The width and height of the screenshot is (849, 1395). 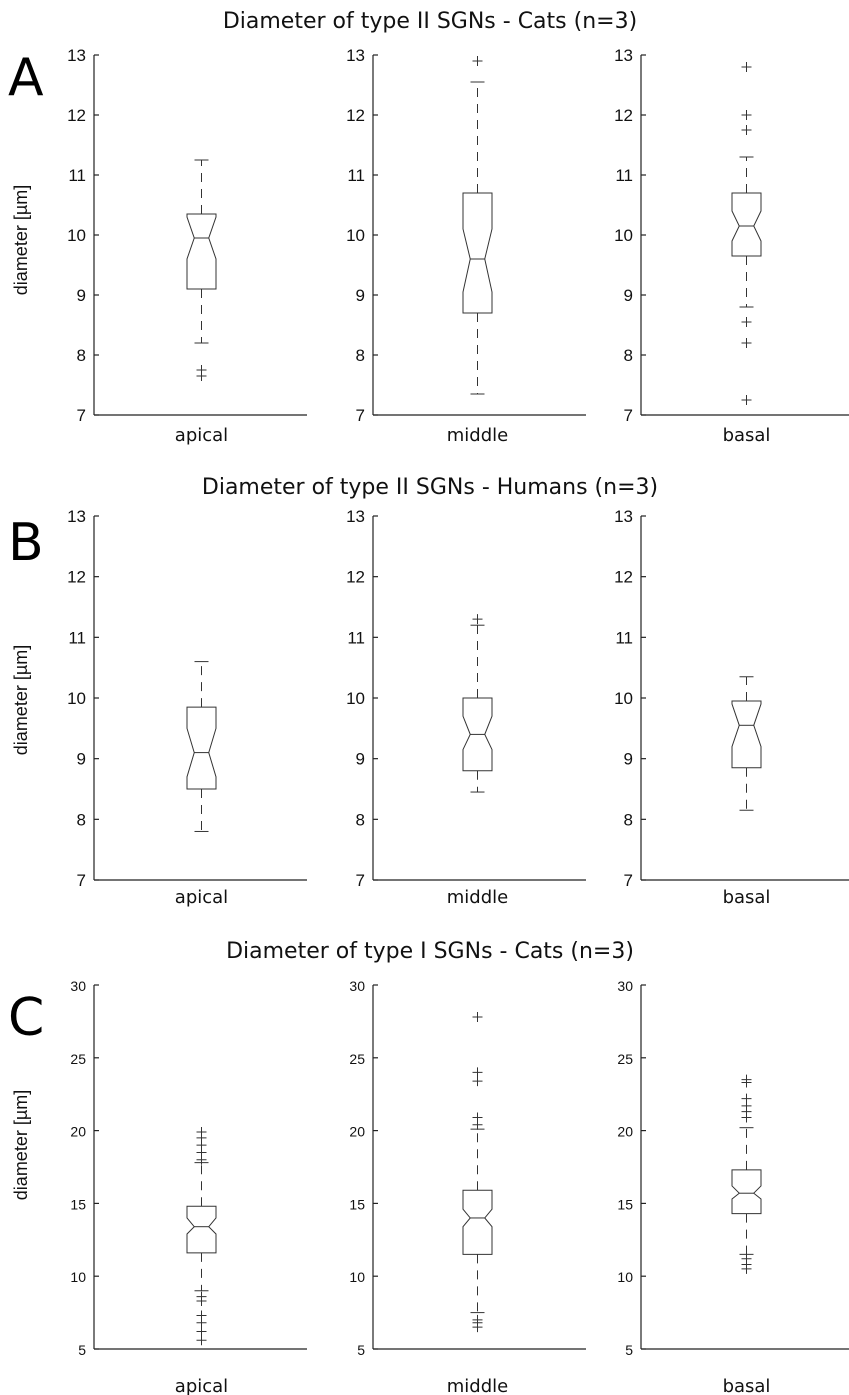 I want to click on panel-title: Diameter of type II SGNs - Cats (n=3), so click(x=430, y=21).